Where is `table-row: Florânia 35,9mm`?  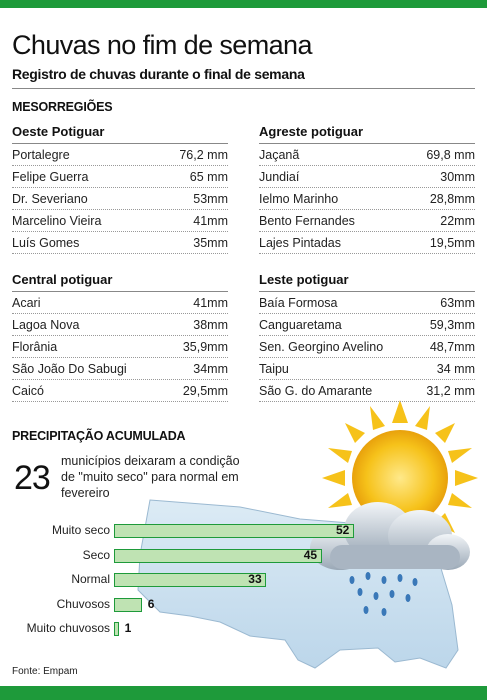 table-row: Florânia 35,9mm is located at coordinates (120, 347).